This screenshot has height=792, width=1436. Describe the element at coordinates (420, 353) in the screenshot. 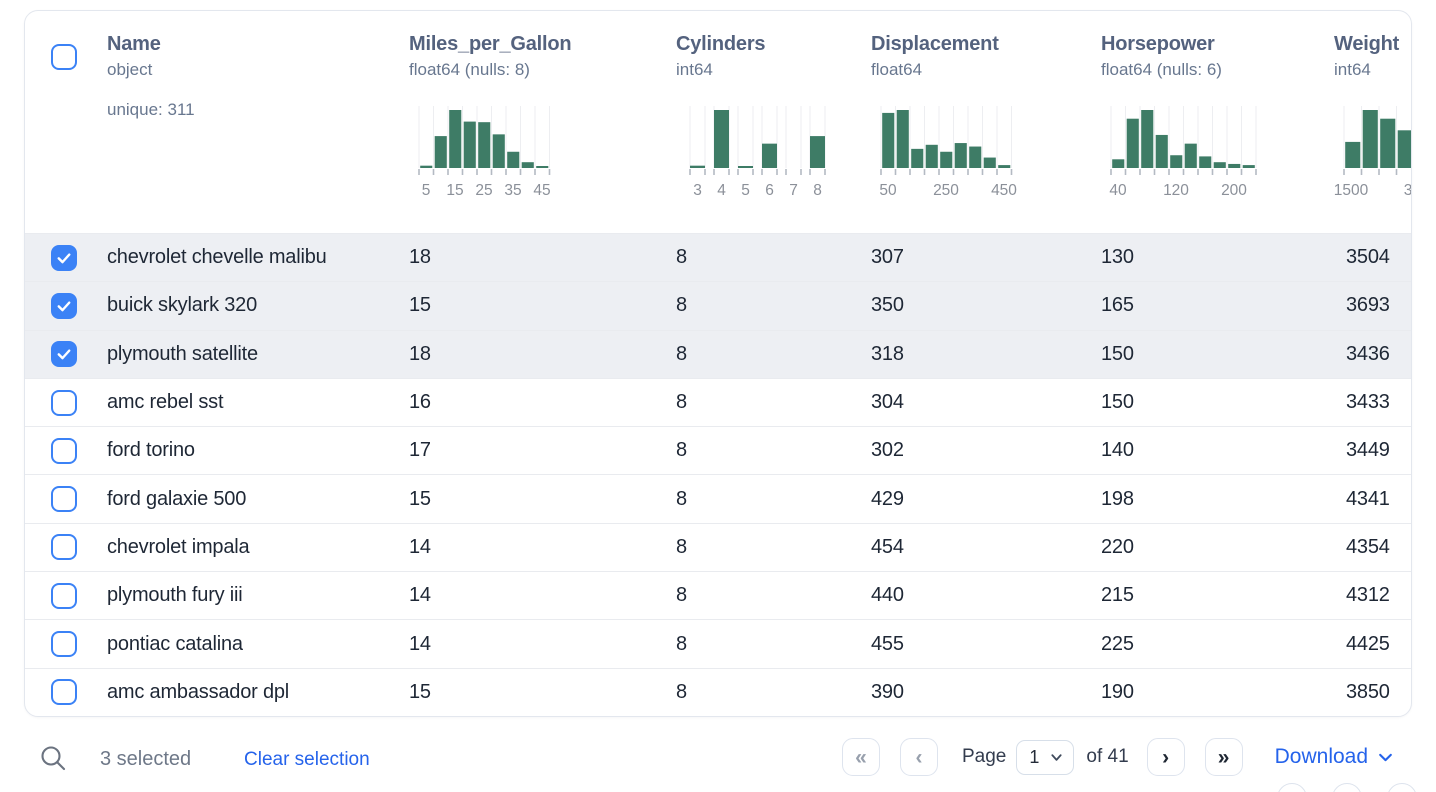

I see `cell-miles-per-gallon: 18` at that location.